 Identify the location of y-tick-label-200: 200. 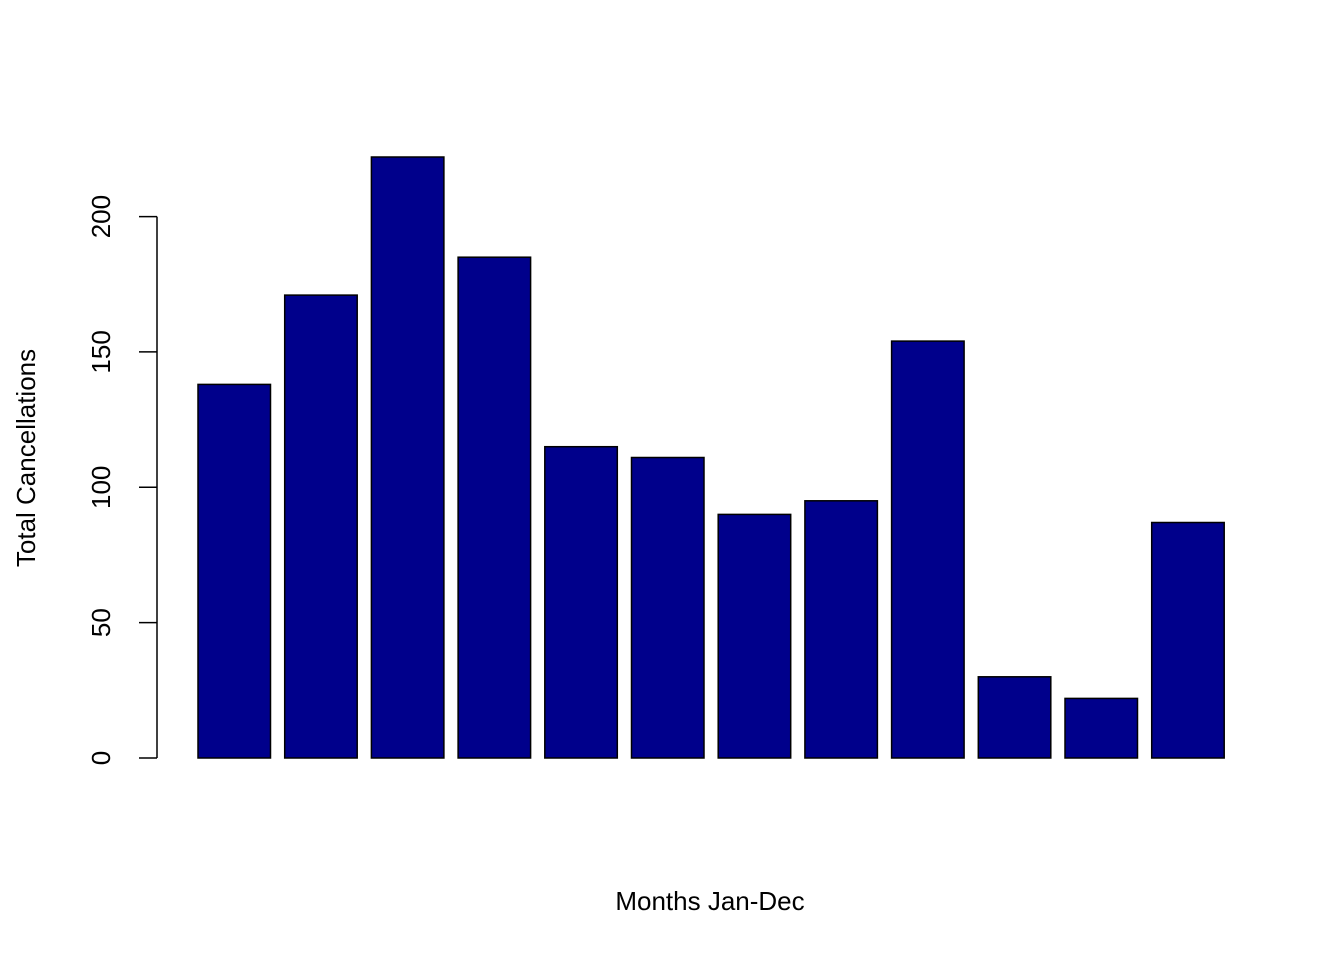
(101, 216).